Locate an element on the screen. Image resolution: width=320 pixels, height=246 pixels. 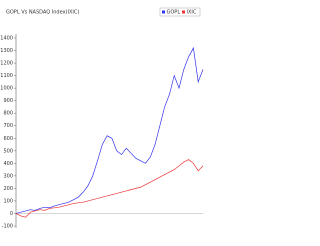
y-tick-label: 1100 is located at coordinates (6, 76).